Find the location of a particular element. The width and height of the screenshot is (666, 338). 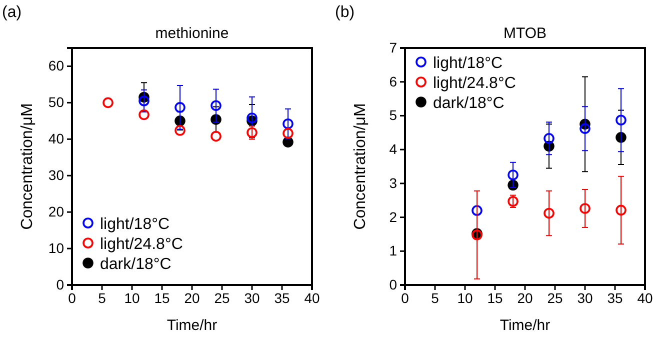

y-tick-label: 3 is located at coordinates (393, 182).